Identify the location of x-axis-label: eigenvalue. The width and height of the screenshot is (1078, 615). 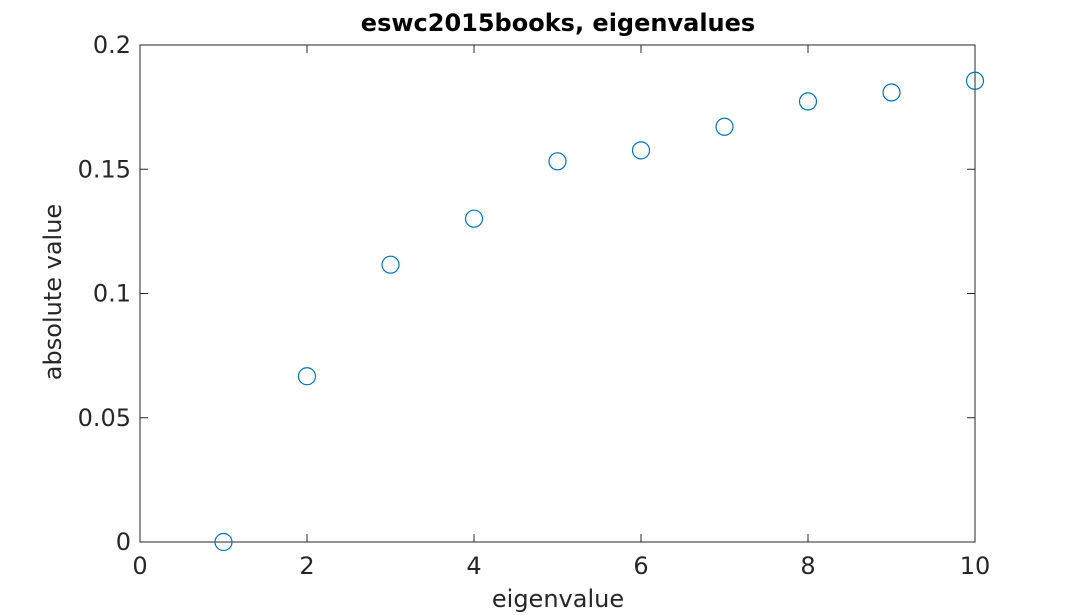
(558, 599).